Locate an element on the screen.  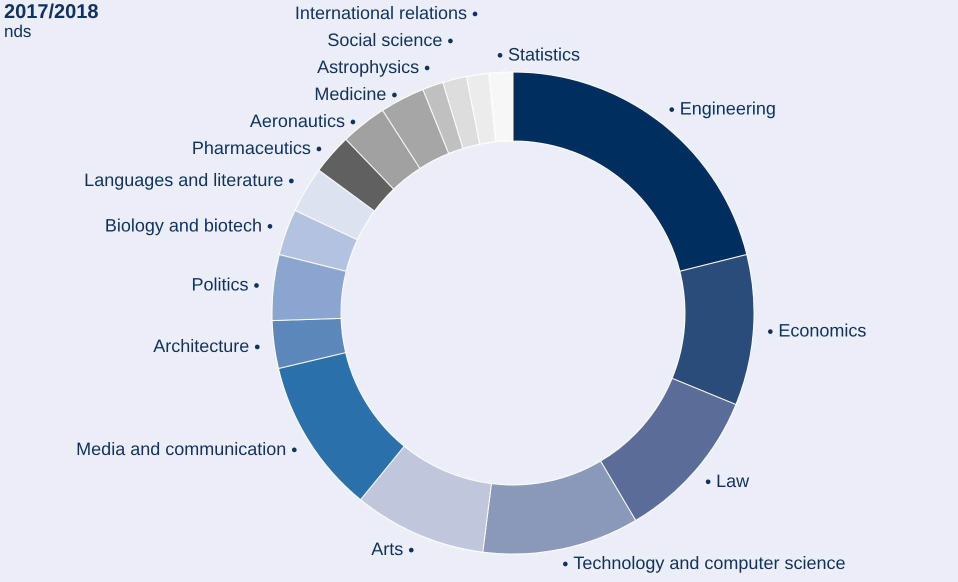
chart-title: 2017/2018 is located at coordinates (51, 12).